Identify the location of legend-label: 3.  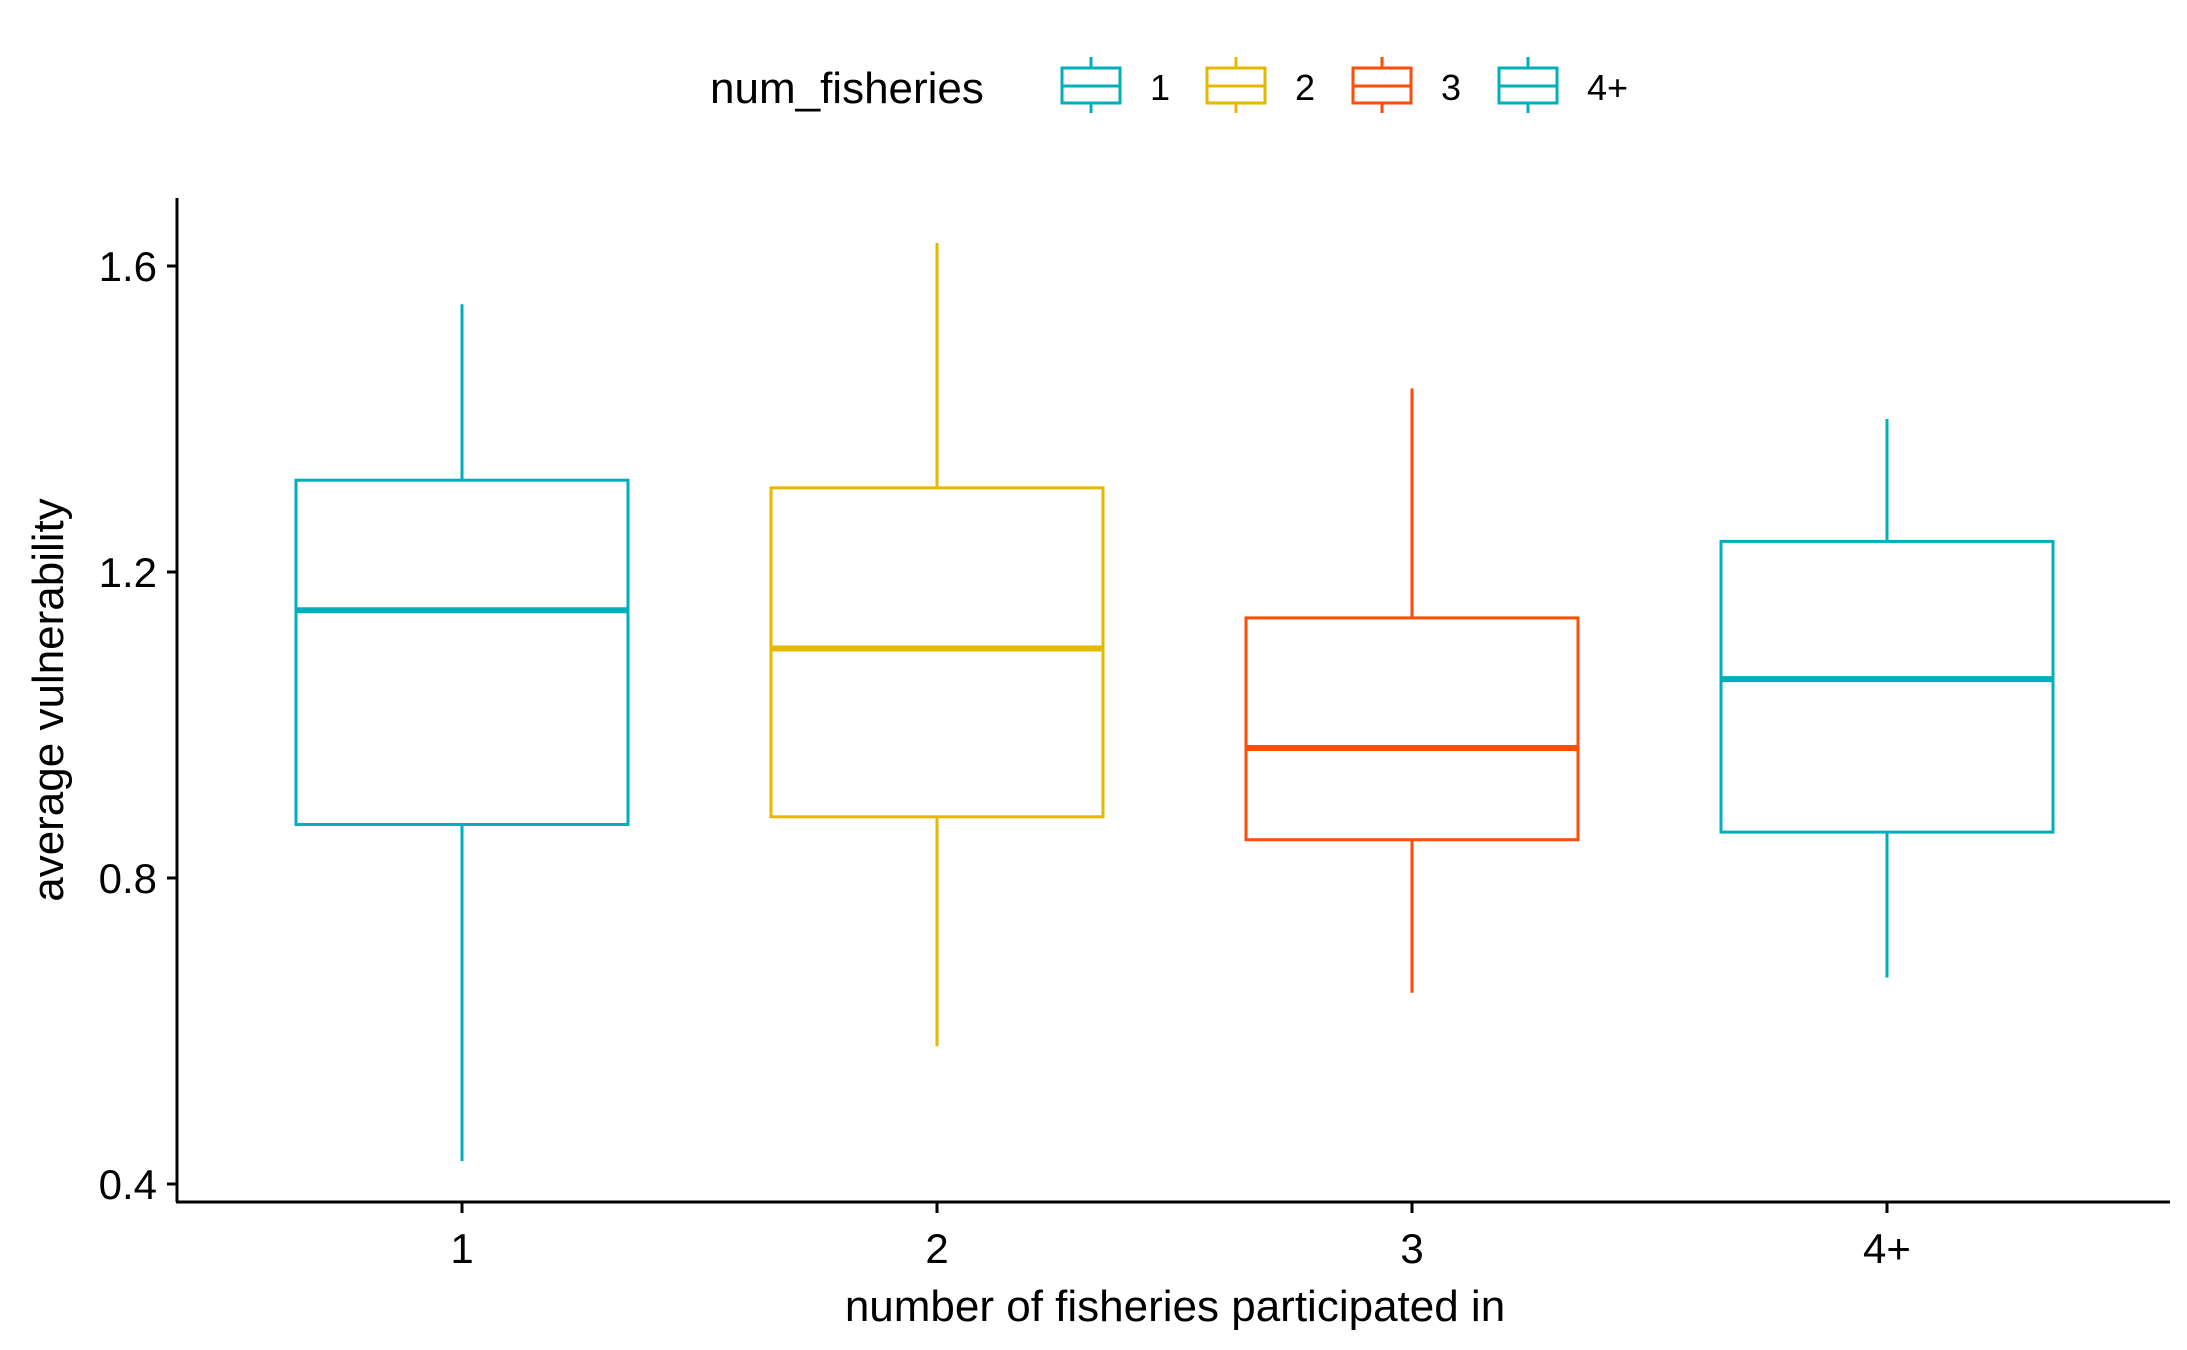
(1451, 87).